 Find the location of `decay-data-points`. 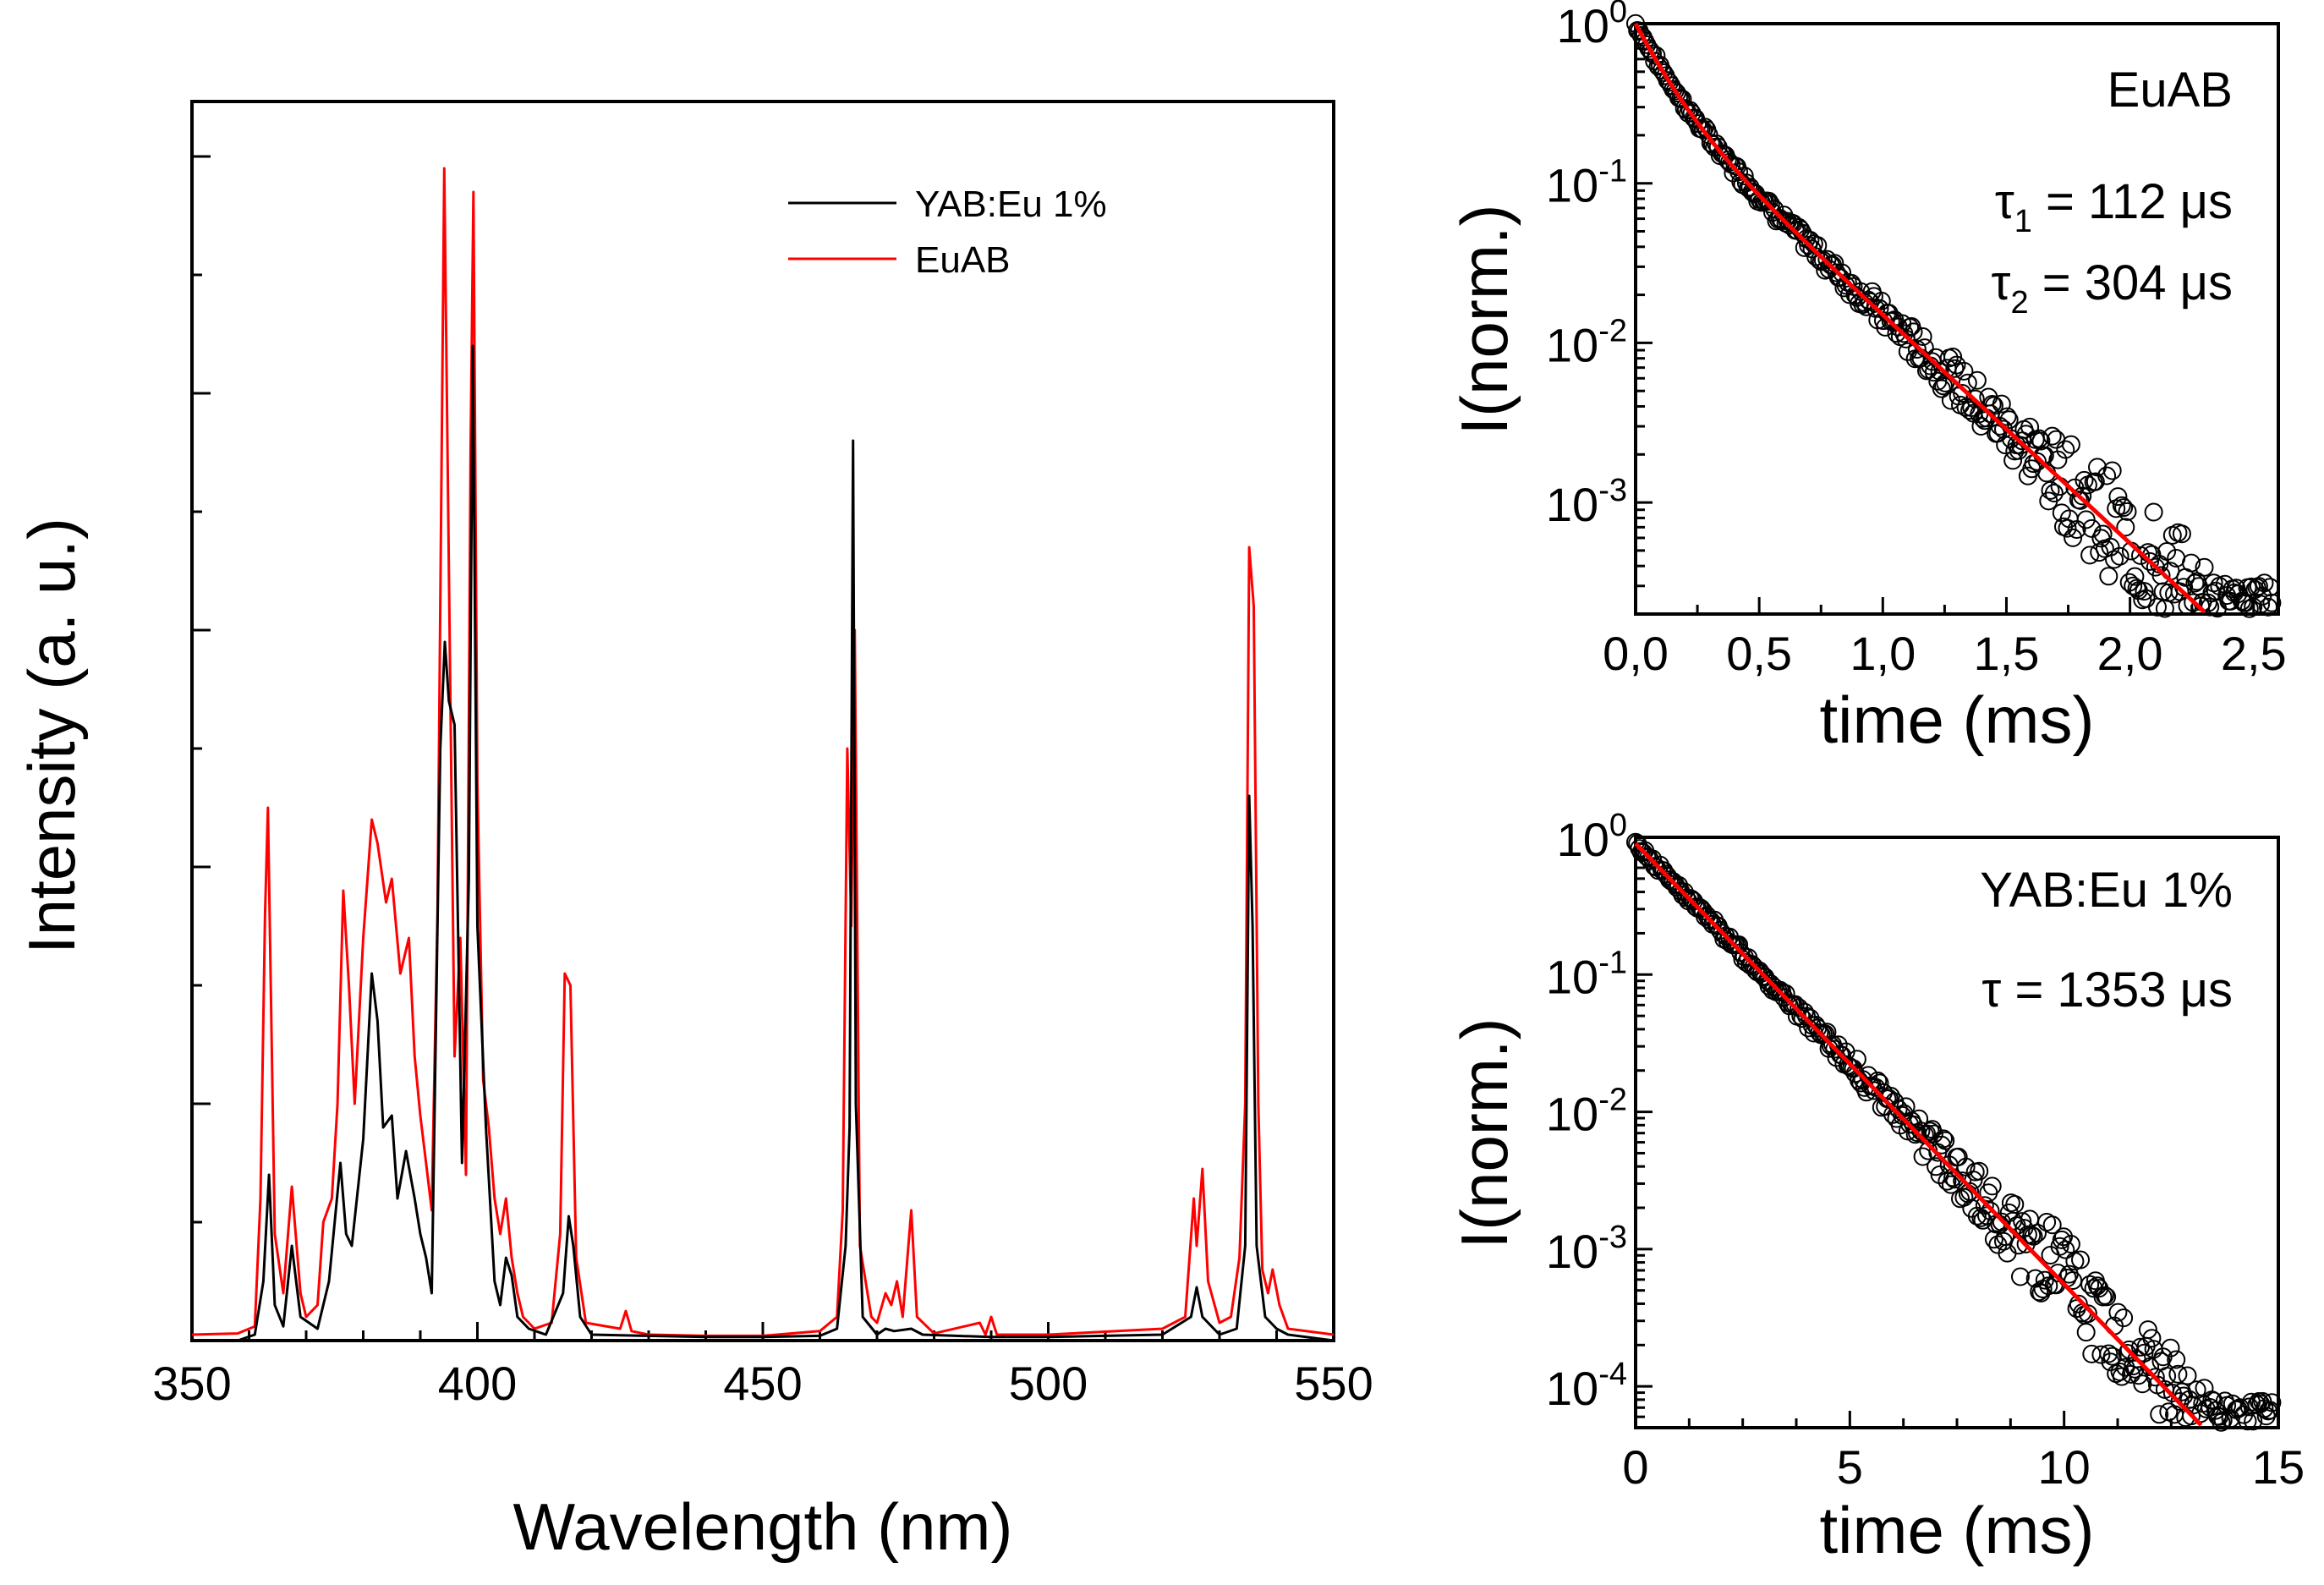

decay-data-points is located at coordinates (1954, 1132).